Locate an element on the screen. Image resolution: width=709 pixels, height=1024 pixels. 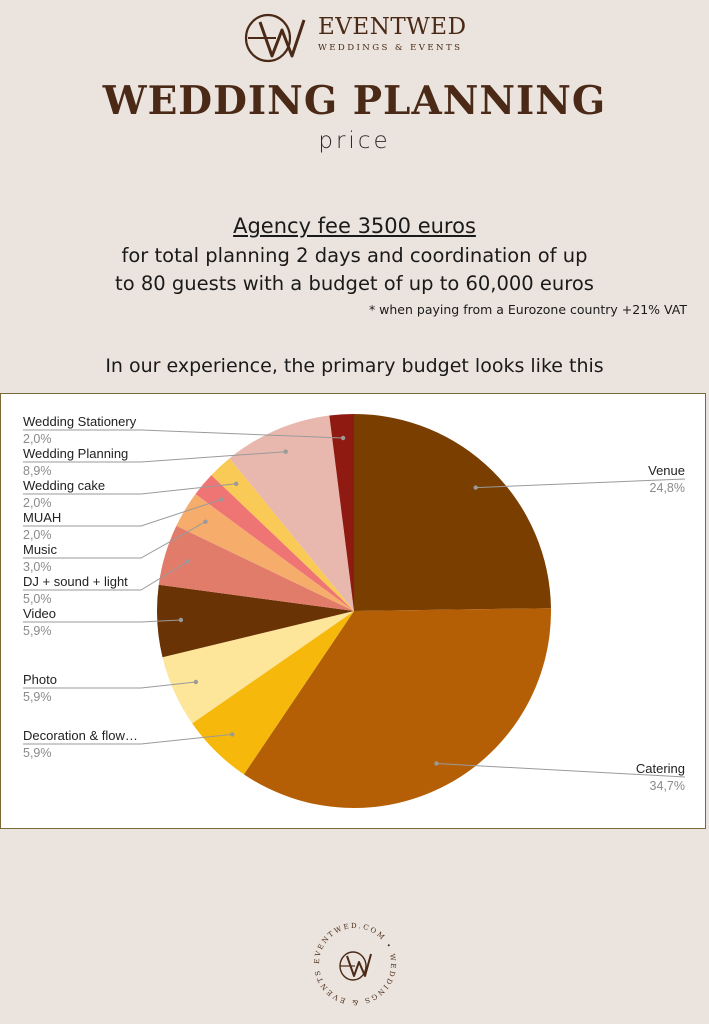
monogram-icon is located at coordinates (275, 38).